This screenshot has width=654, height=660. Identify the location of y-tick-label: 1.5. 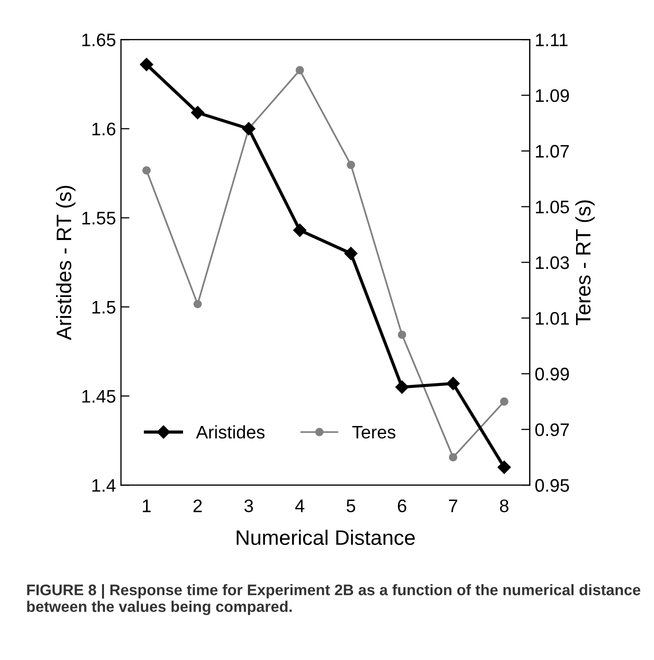
(104, 307).